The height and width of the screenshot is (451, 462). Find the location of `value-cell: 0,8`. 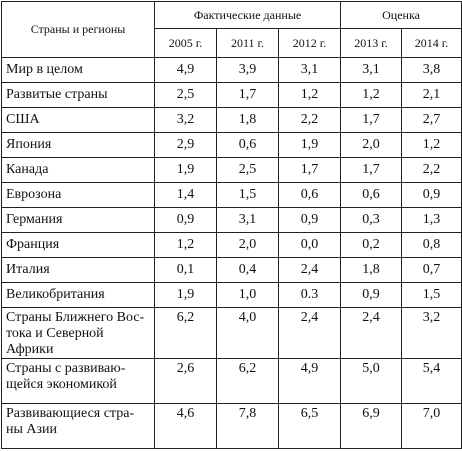

value-cell: 0,8 is located at coordinates (431, 245).